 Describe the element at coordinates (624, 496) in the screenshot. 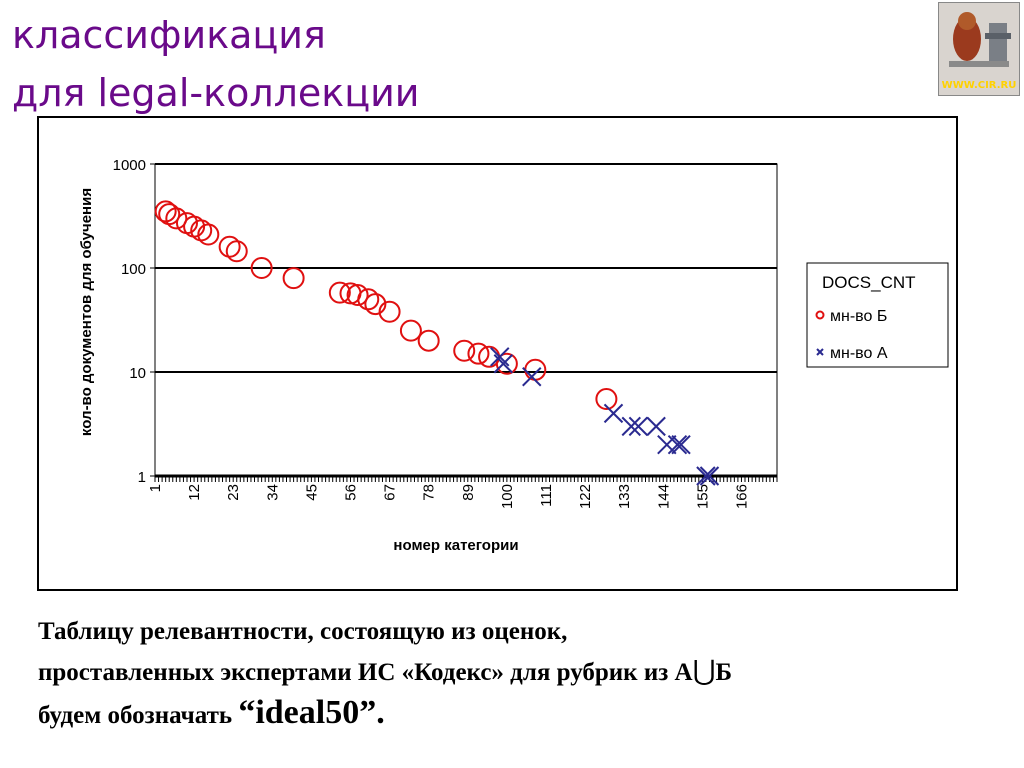

I see `x-tick-label: 133` at that location.